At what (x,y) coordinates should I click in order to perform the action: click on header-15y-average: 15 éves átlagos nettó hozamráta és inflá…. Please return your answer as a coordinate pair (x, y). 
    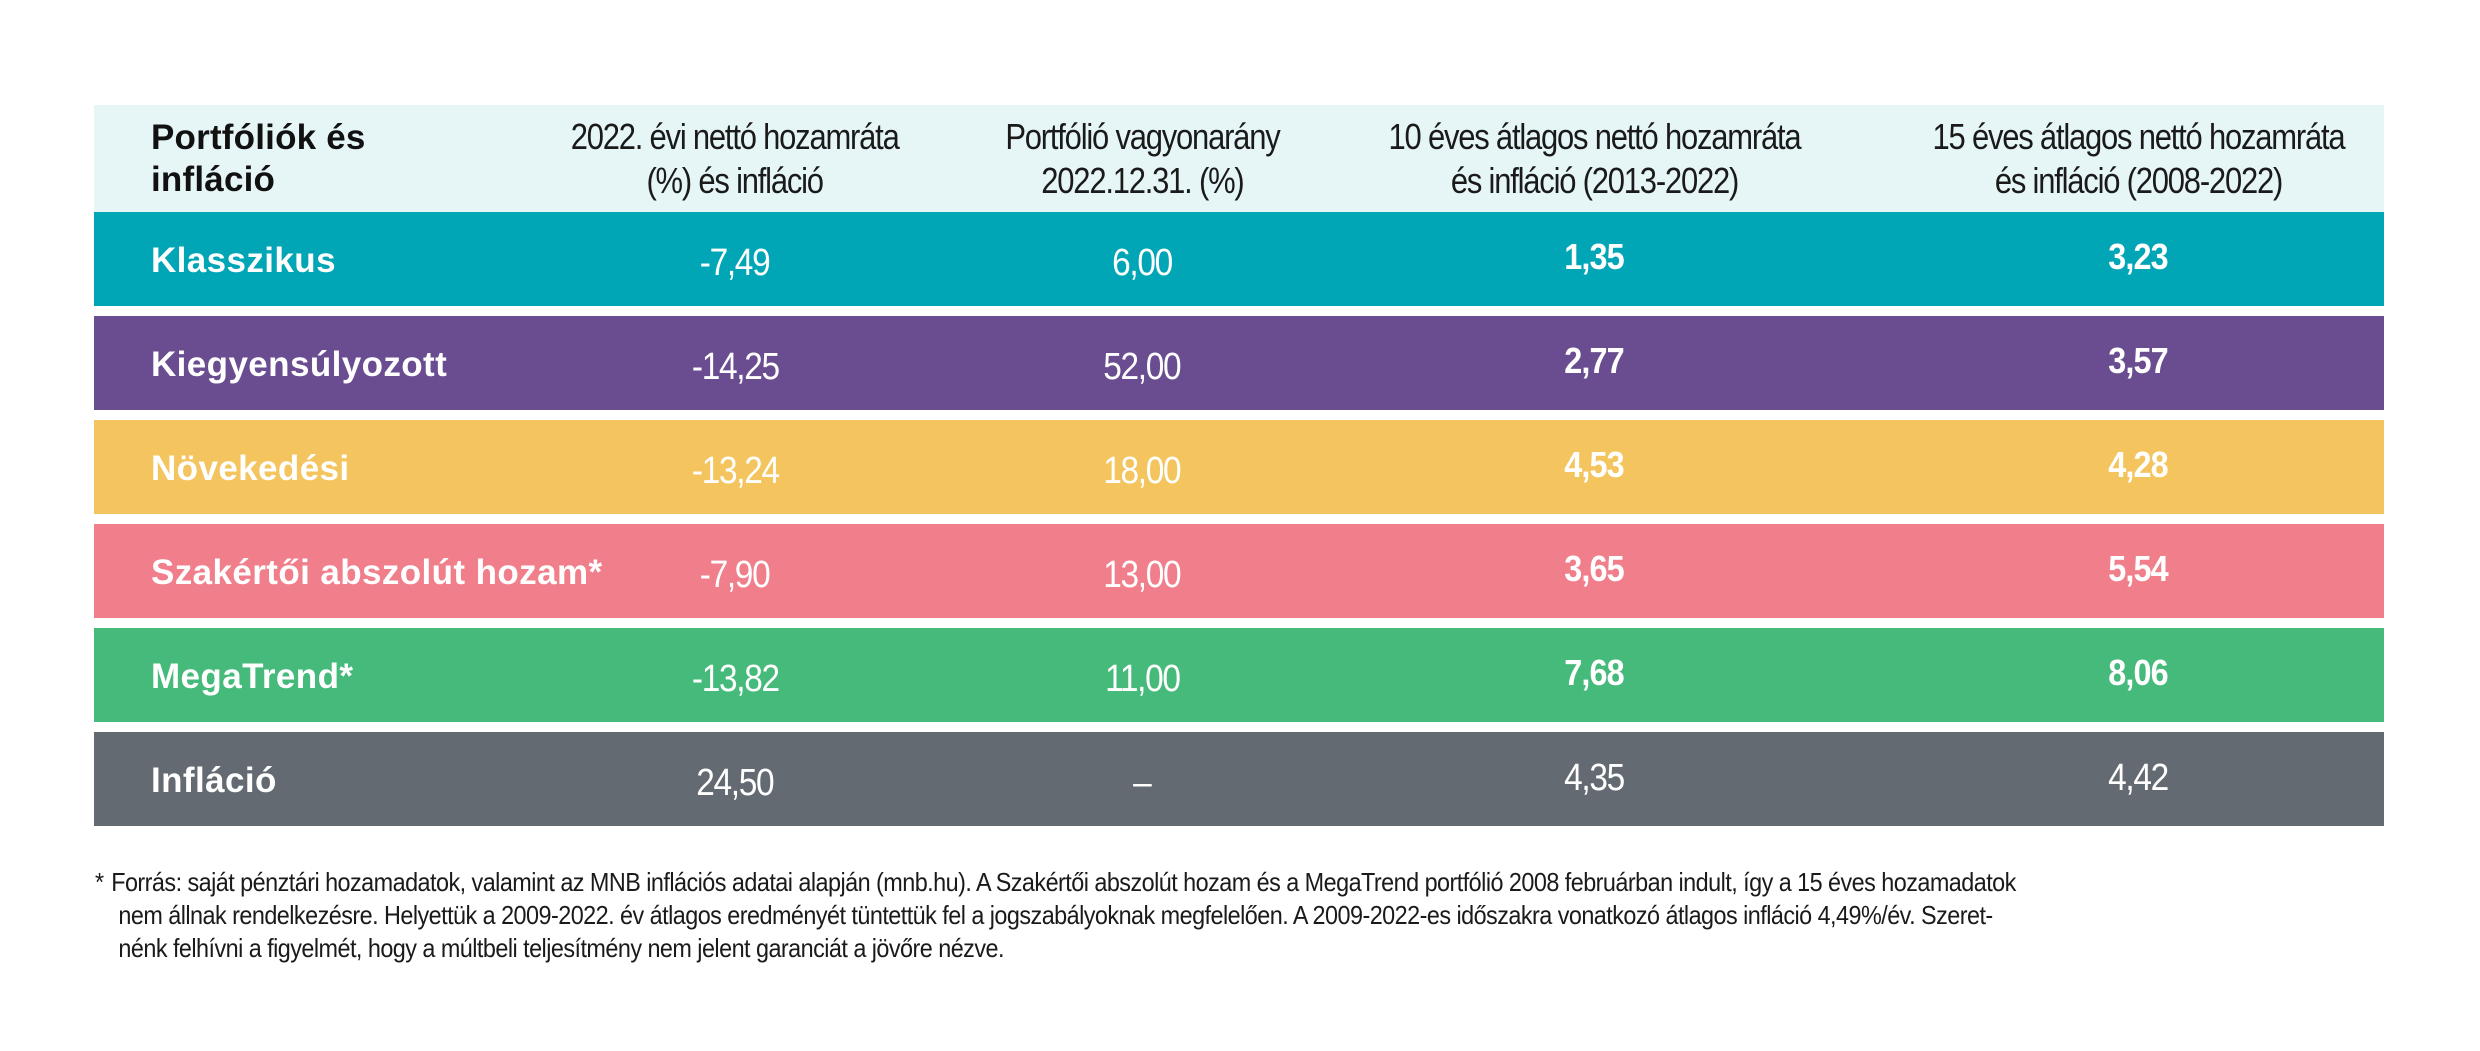
    Looking at the image, I should click on (2138, 158).